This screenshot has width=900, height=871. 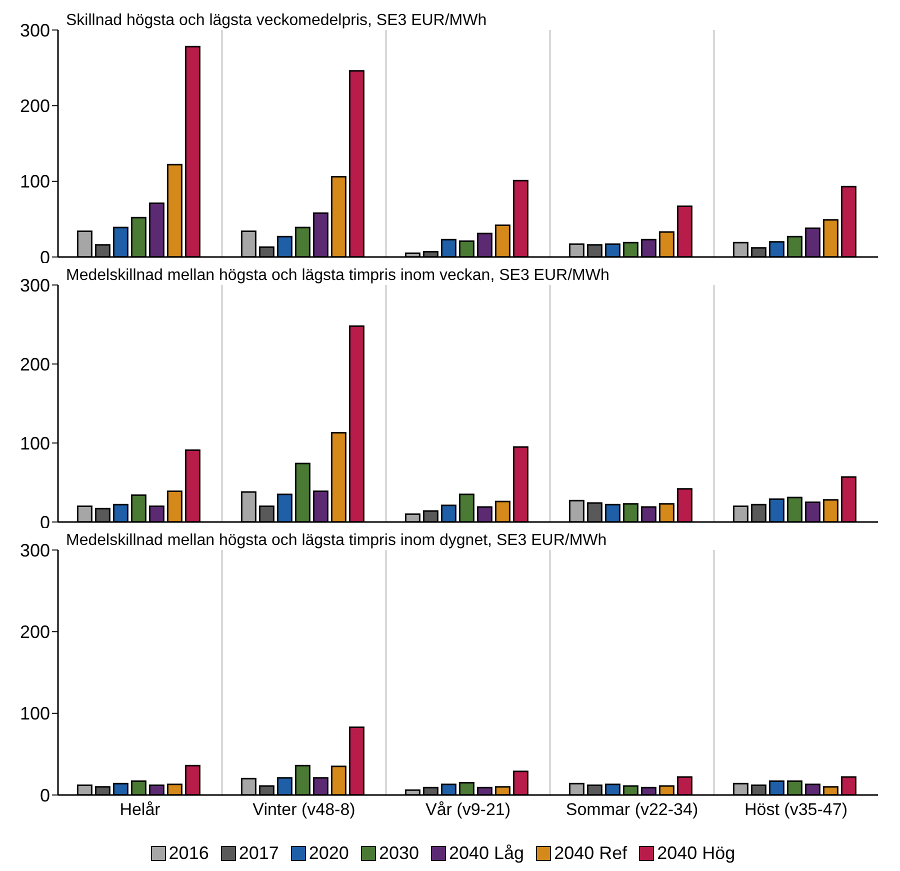 What do you see at coordinates (140, 810) in the screenshot?
I see `x-tick-label: Helår` at bounding box center [140, 810].